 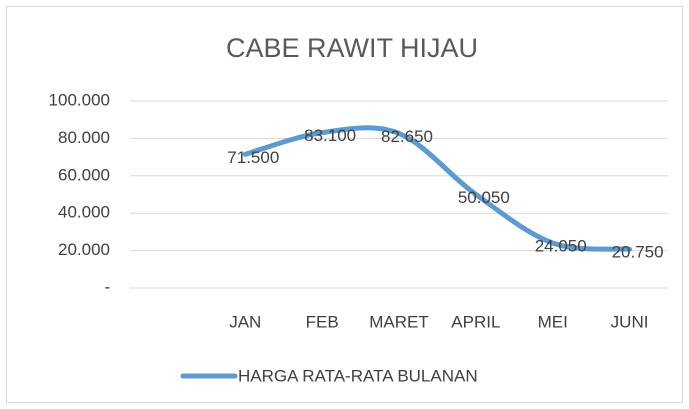 What do you see at coordinates (484, 197) in the screenshot?
I see `data-label: 50.050` at bounding box center [484, 197].